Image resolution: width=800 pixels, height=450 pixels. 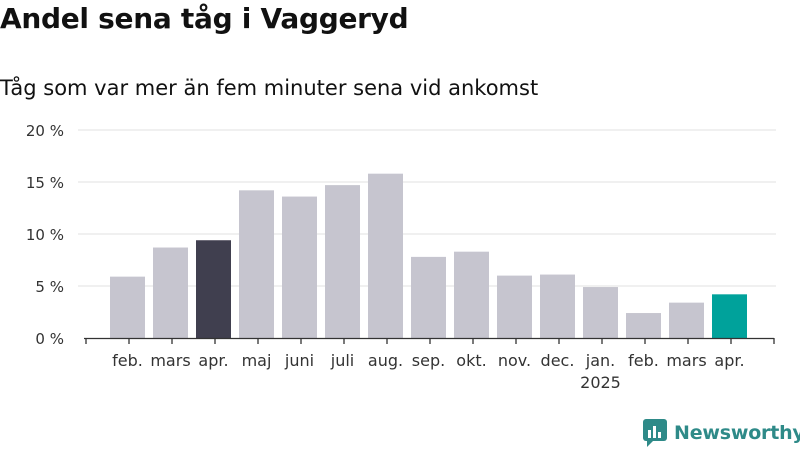 What do you see at coordinates (204, 18) in the screenshot?
I see `chart-title: Andel sena tåg i Vaggeryd` at bounding box center [204, 18].